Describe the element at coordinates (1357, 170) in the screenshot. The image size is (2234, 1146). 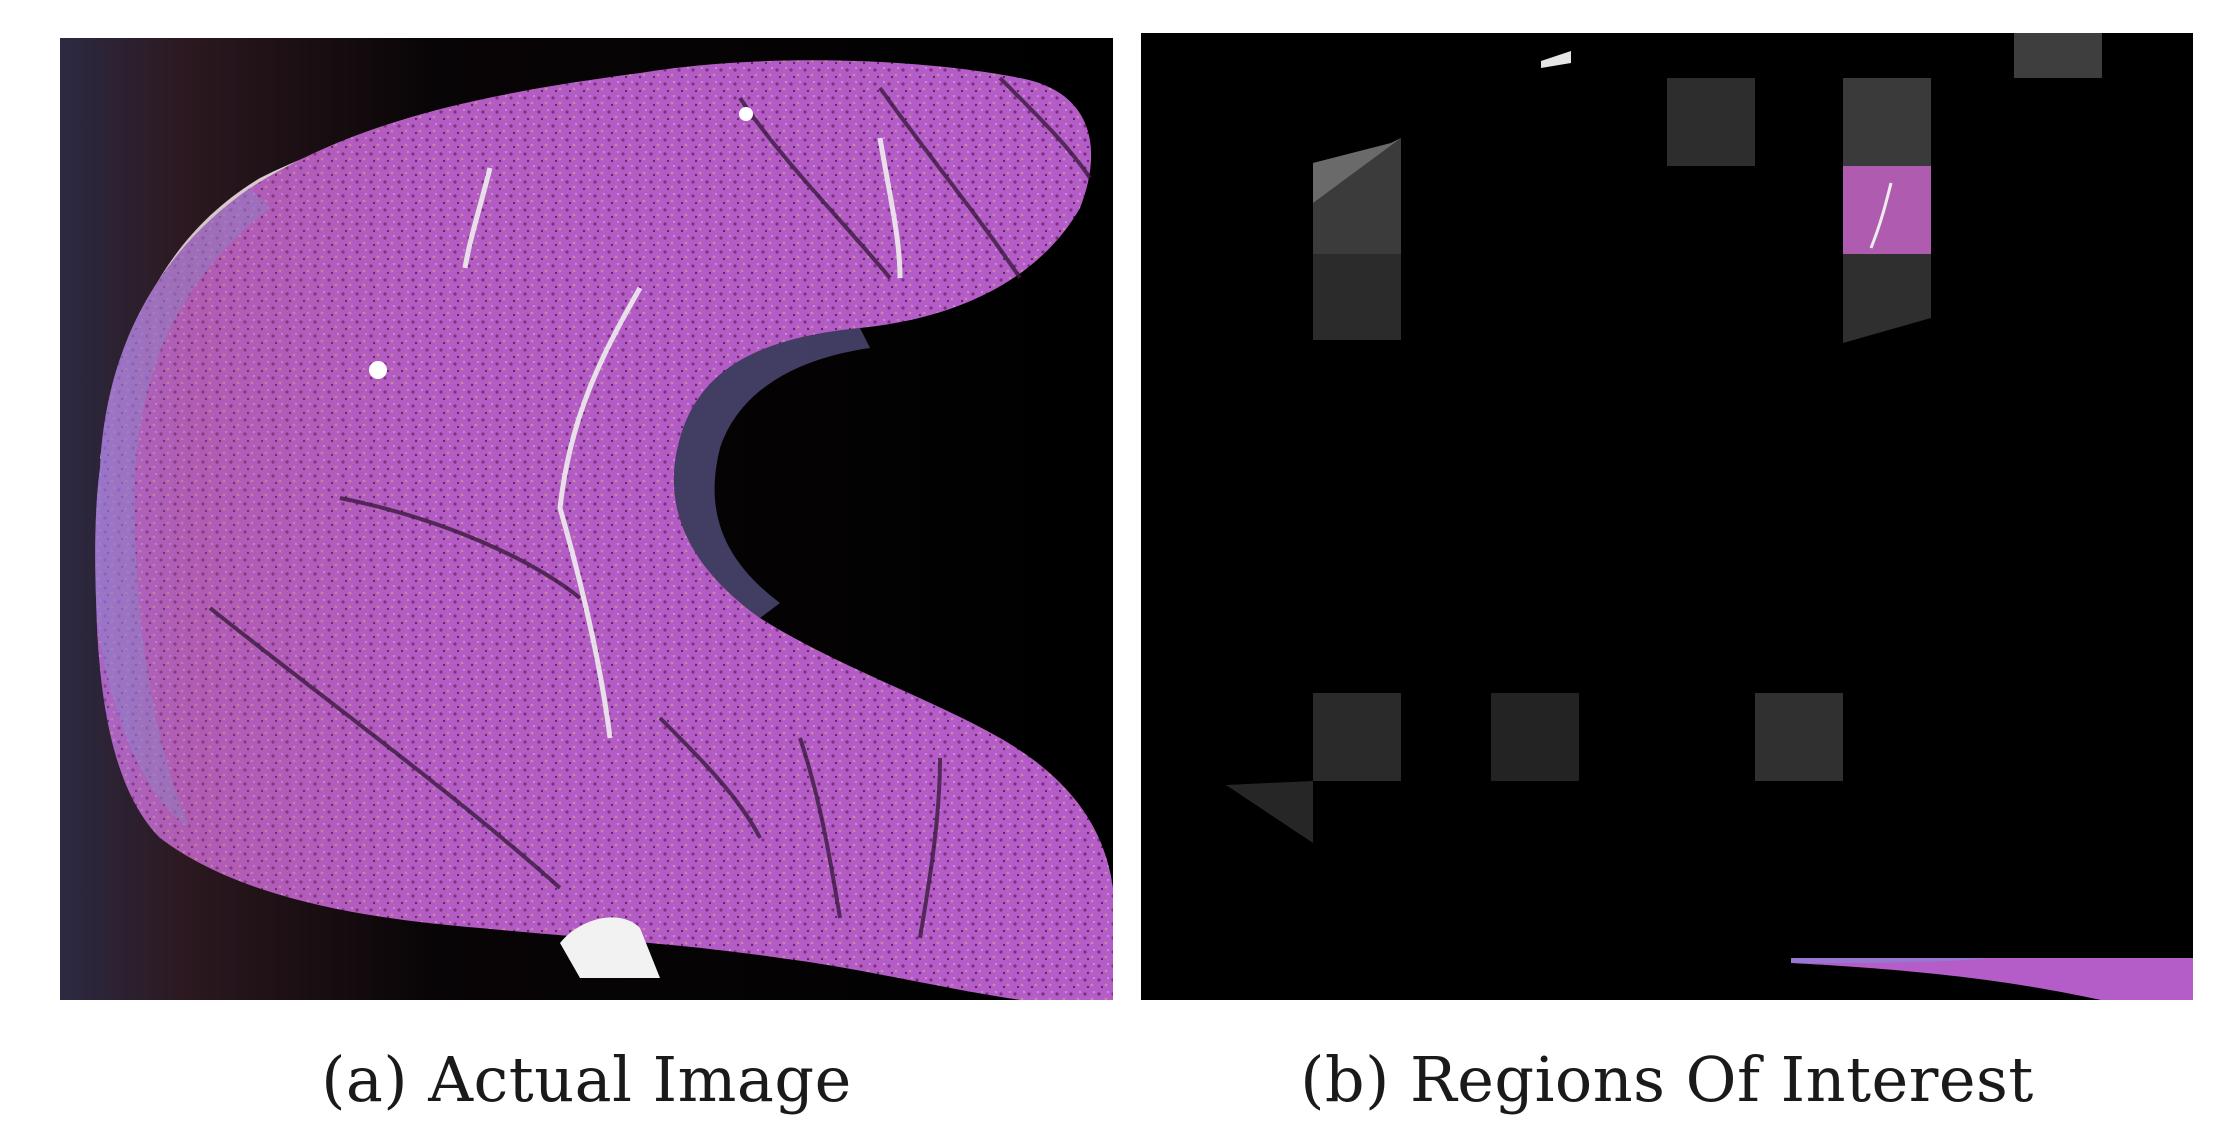
I see `roi-tile-corner-highlight` at that location.